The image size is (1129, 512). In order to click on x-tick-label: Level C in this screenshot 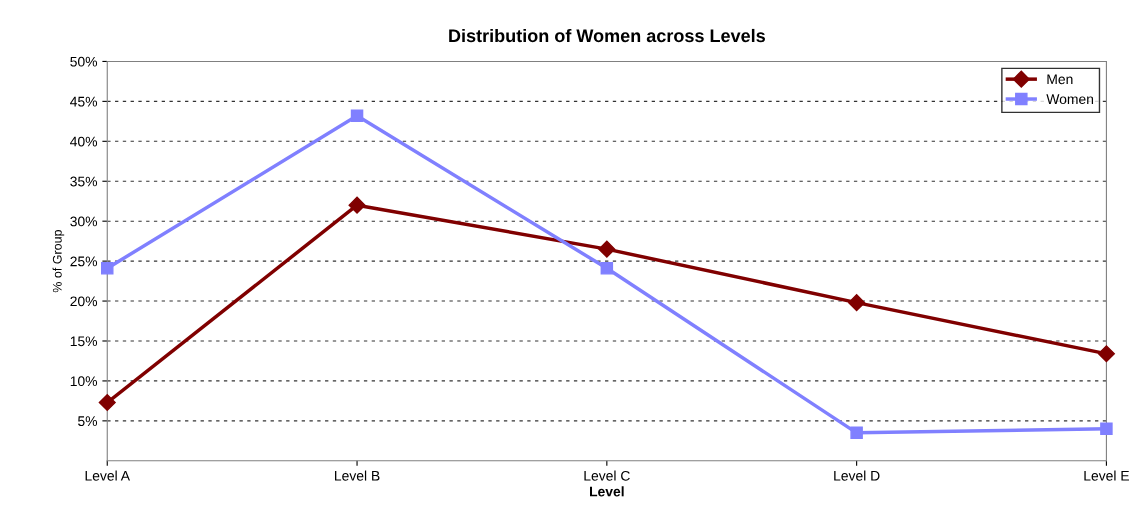, I will do `click(607, 475)`.